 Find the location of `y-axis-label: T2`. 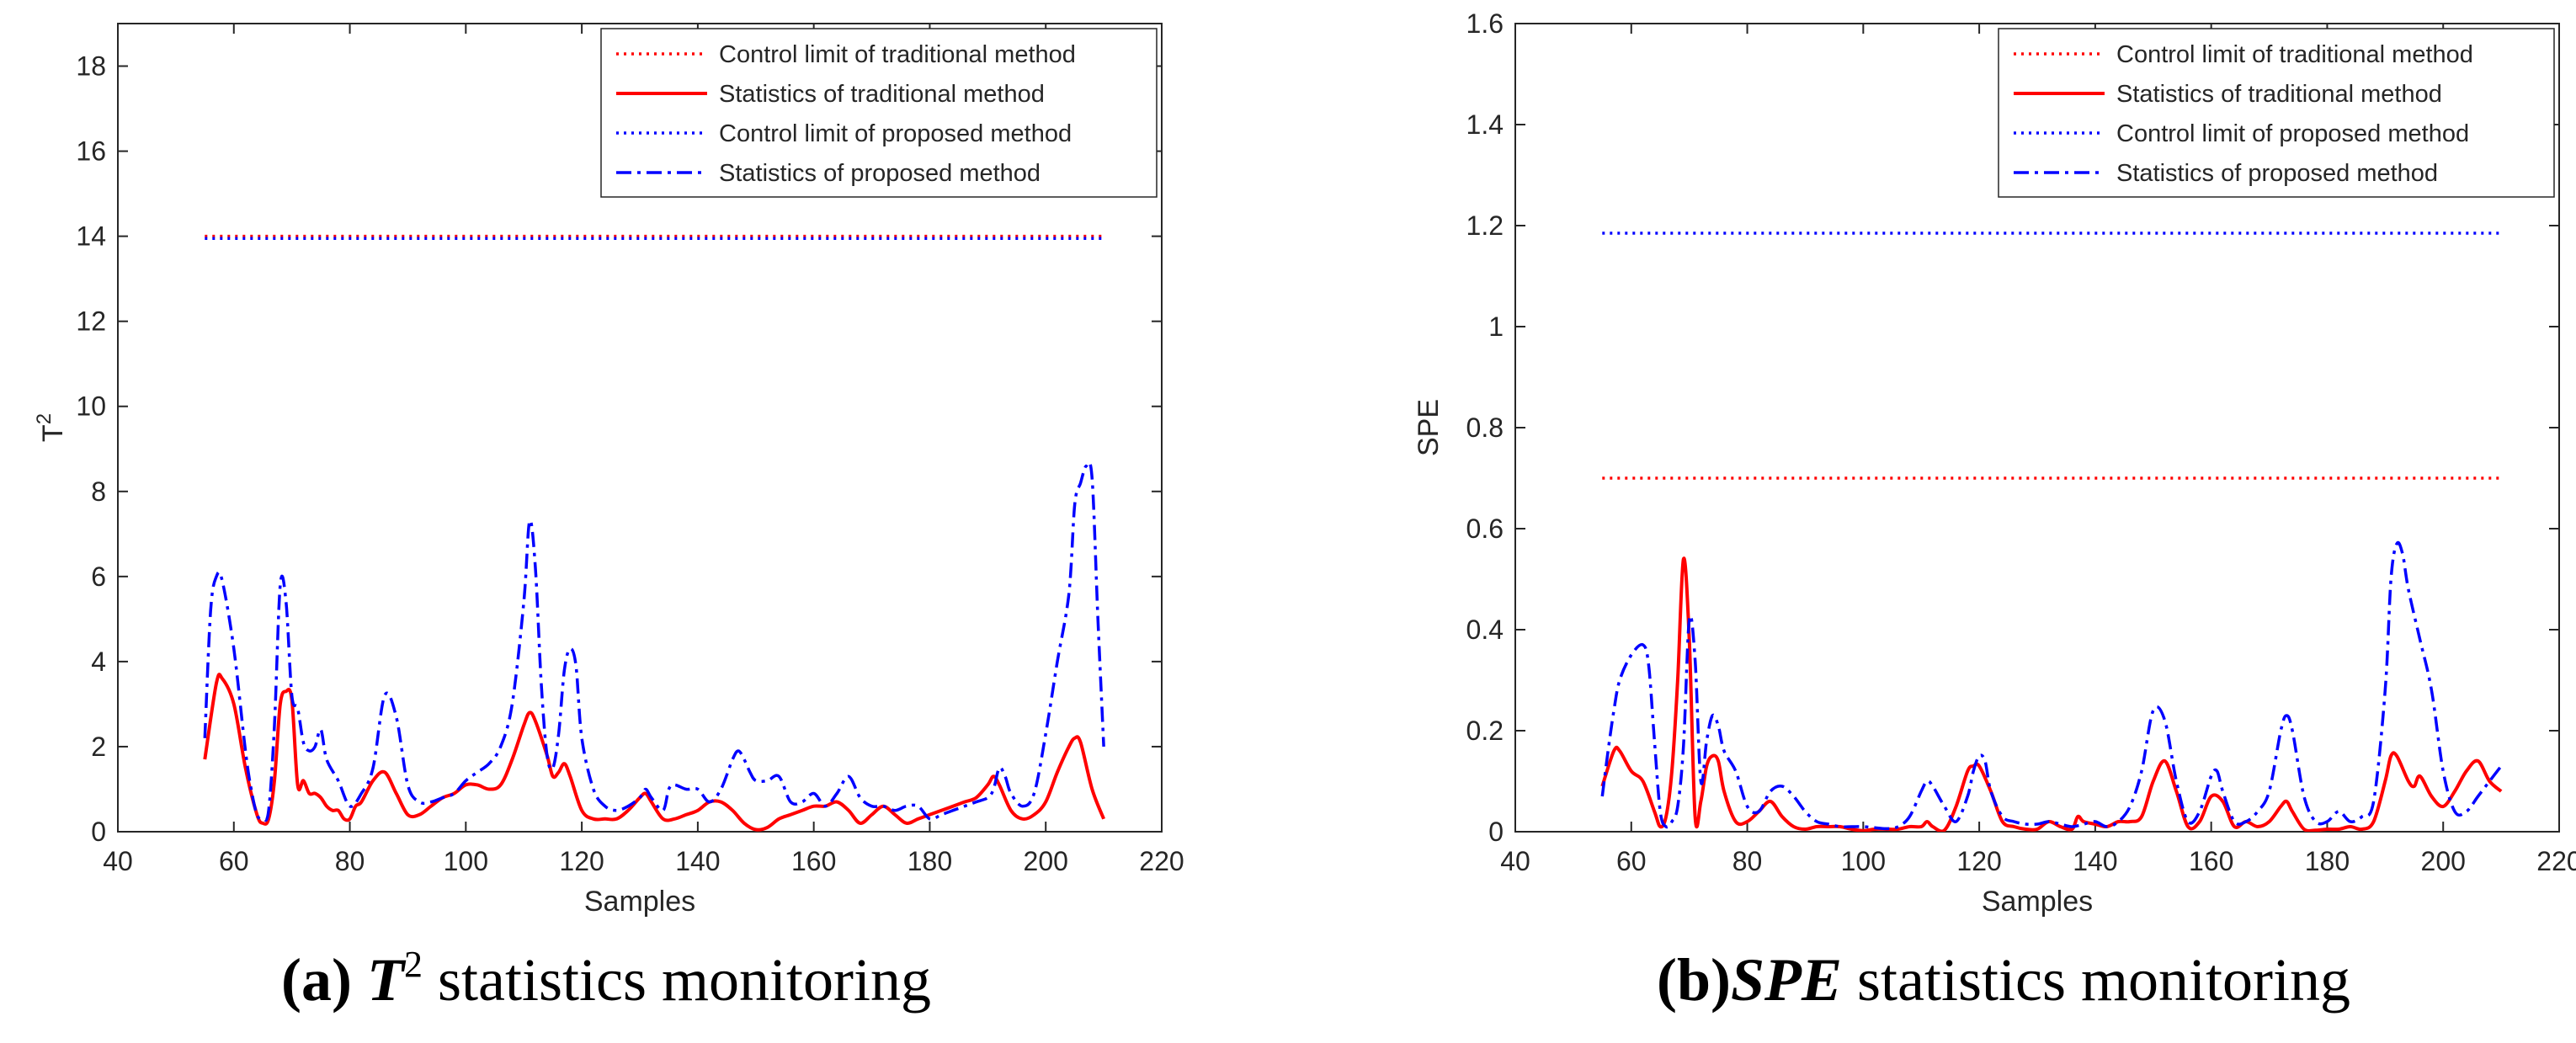

y-axis-label: T2 is located at coordinates (51, 427).